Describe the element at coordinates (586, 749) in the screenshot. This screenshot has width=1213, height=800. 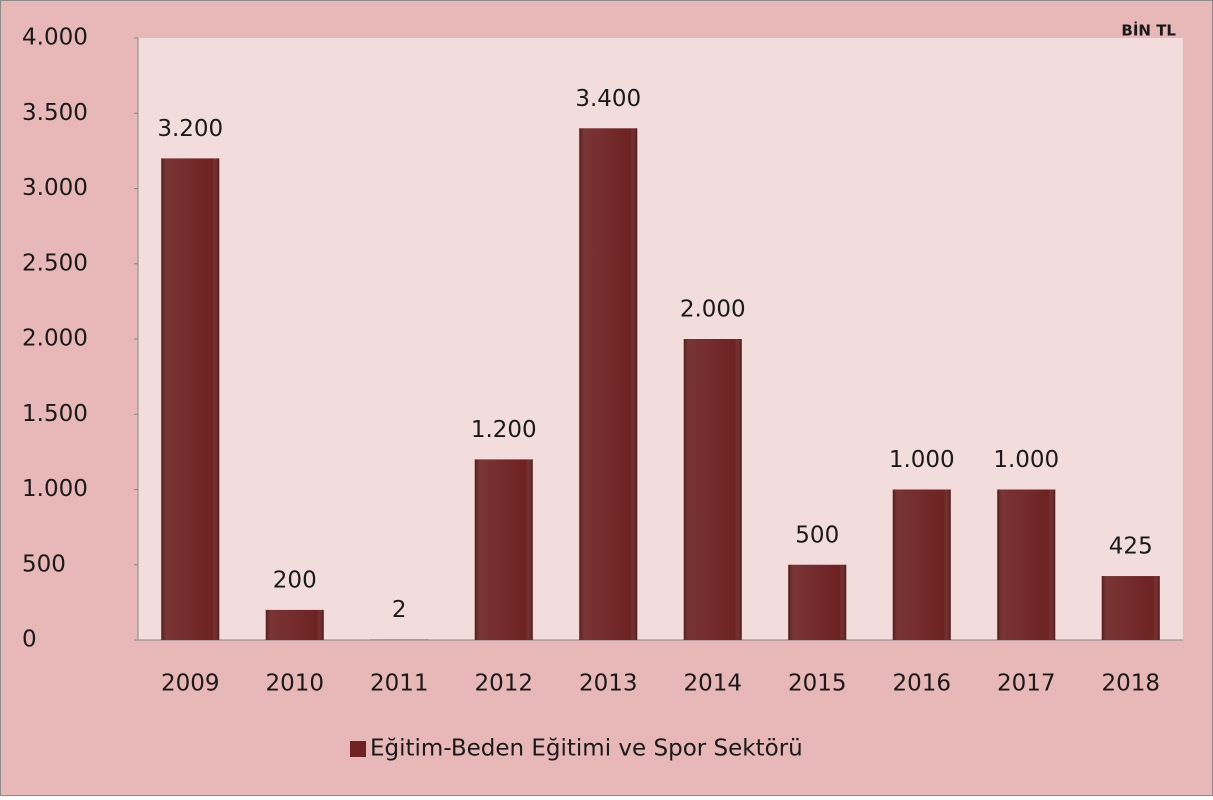
I see `legend-label: Eğitim-Beden Eğitimi ve Spor Sektörü` at that location.